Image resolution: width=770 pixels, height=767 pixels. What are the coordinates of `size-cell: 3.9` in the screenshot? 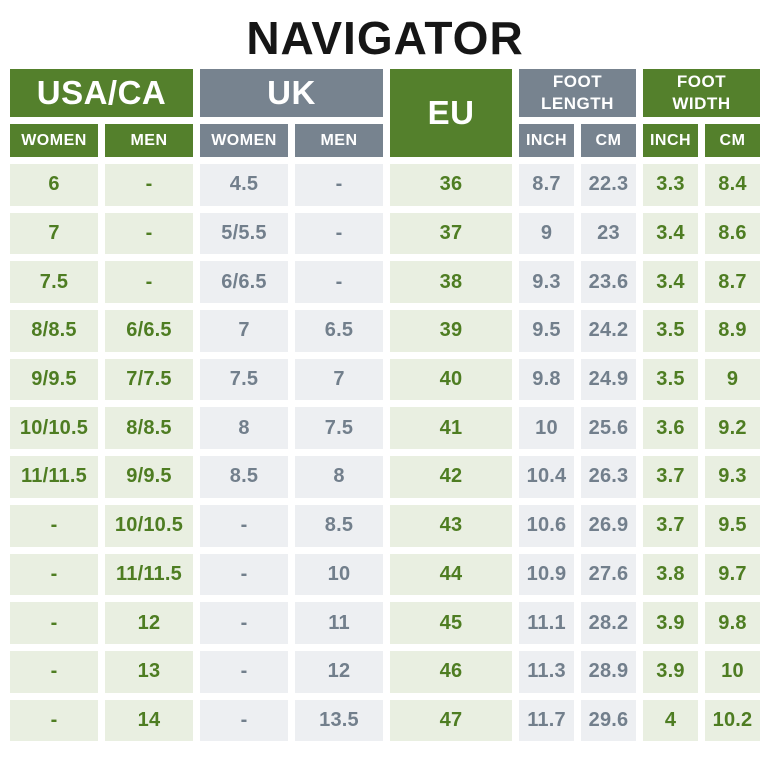 It's located at (670, 671).